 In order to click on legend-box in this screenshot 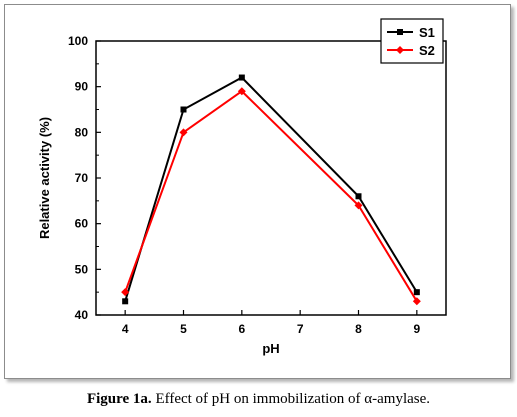, I will do `click(412, 41)`.